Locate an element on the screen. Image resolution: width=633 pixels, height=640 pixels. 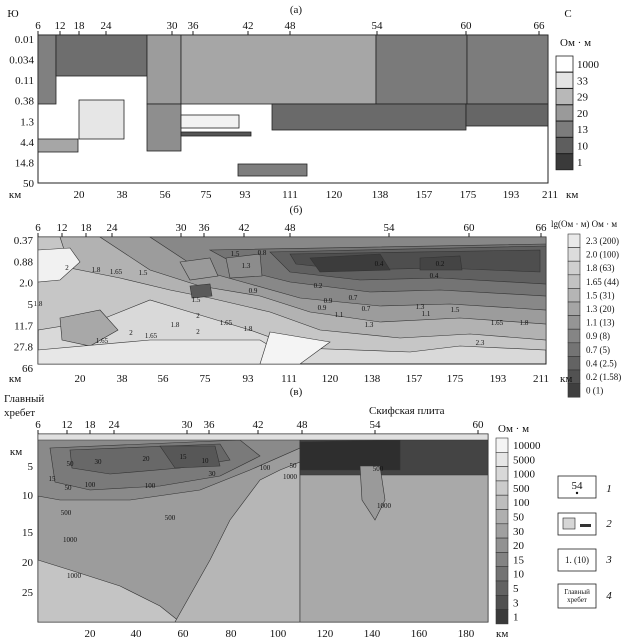
profile-tick-label: 42 is located at coordinates (248, 26).